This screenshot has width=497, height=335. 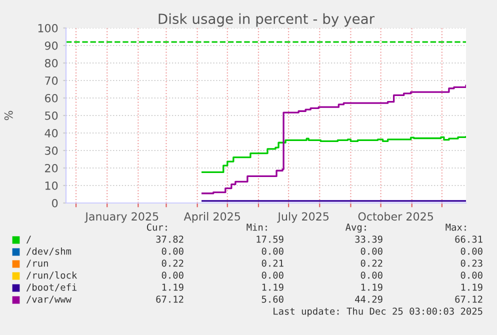 I want to click on x-tick-label: October 2025, so click(x=395, y=216).